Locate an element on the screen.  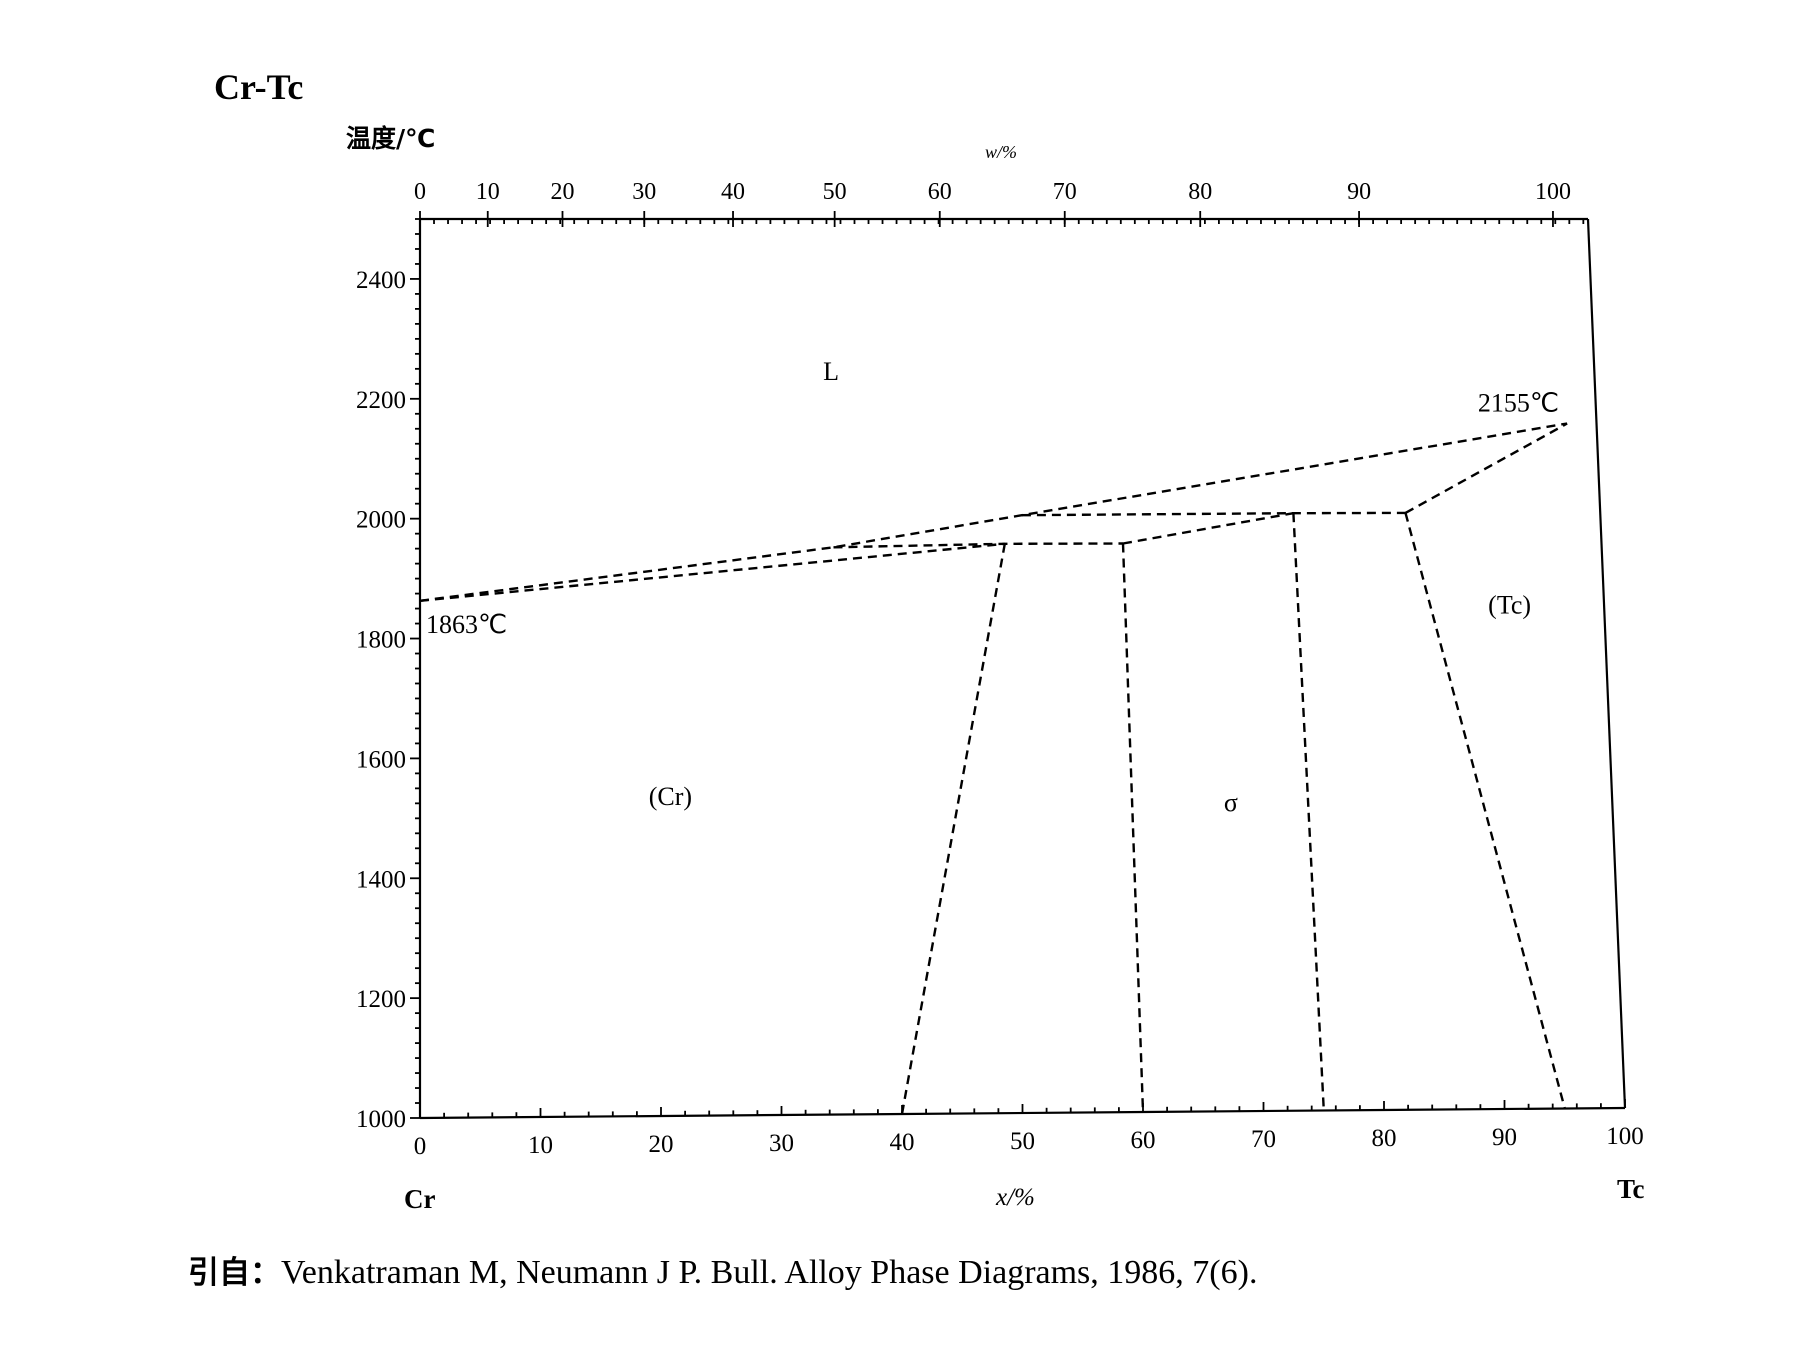
y-tick-label: 1800 is located at coordinates (381, 640).